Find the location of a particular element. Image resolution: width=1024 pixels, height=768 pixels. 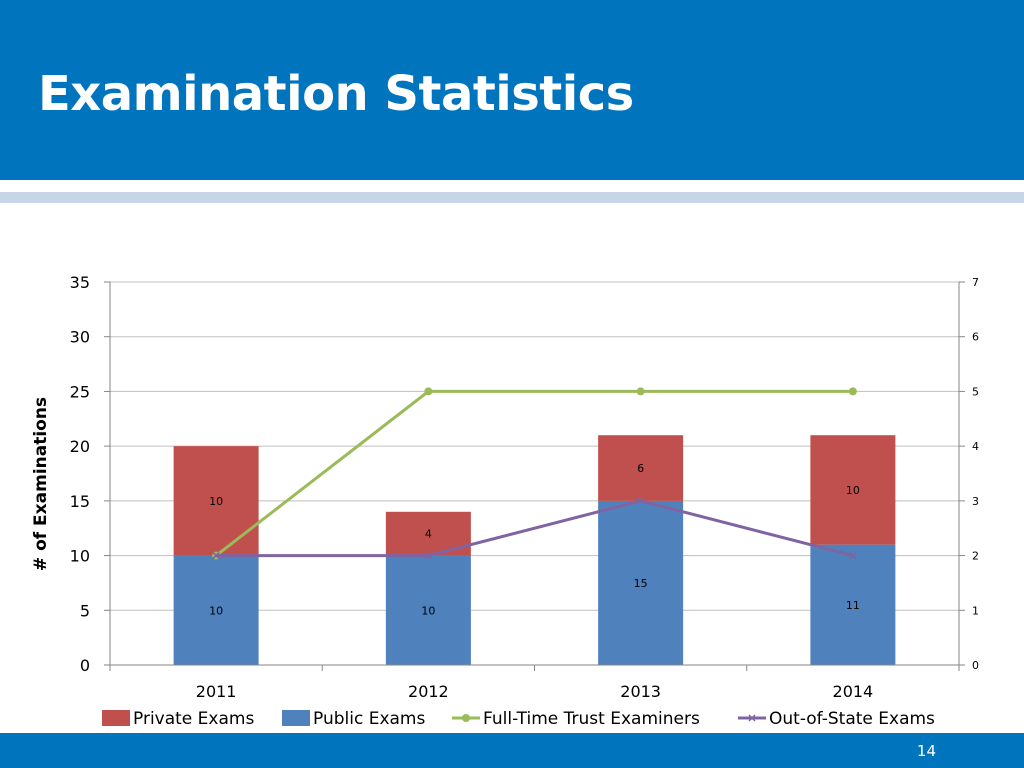

y2-tick-label: 7 is located at coordinates (975, 282).